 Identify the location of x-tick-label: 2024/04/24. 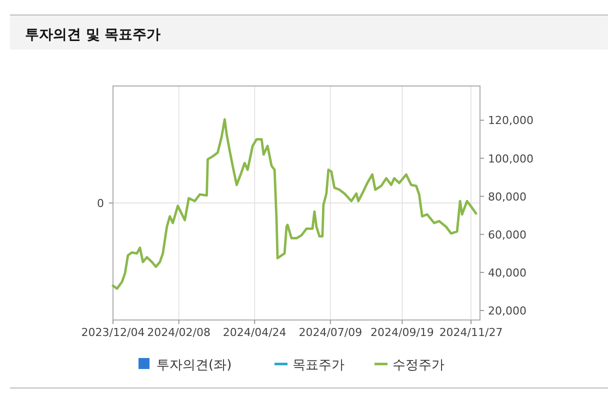
(254, 332).